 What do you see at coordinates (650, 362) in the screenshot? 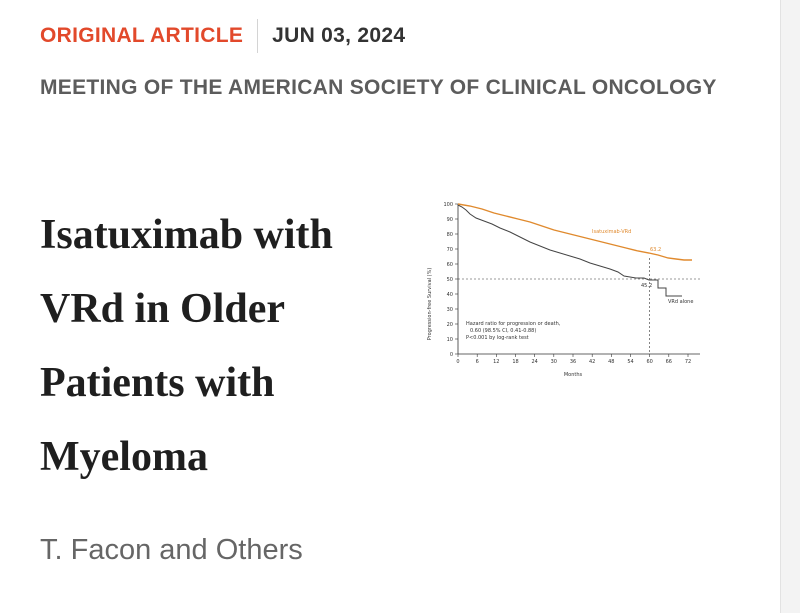
I see `thumb-x-tick-label: 60` at bounding box center [650, 362].